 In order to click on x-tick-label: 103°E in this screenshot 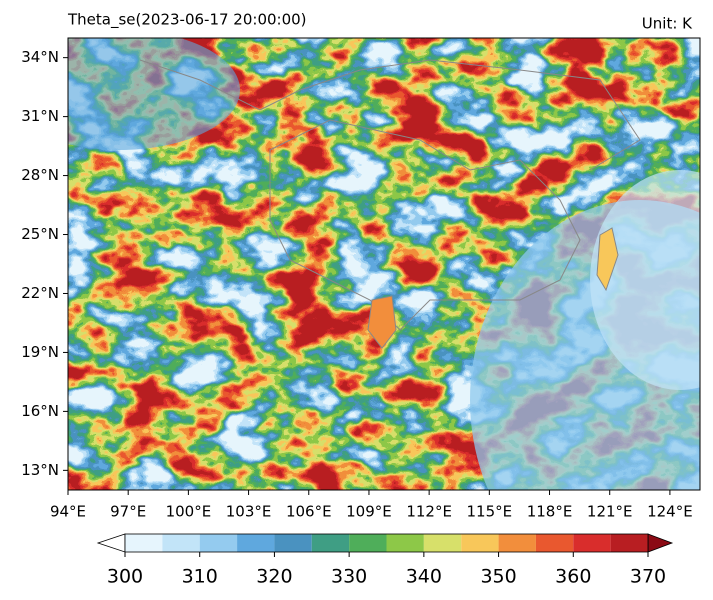, I will do `click(249, 512)`.